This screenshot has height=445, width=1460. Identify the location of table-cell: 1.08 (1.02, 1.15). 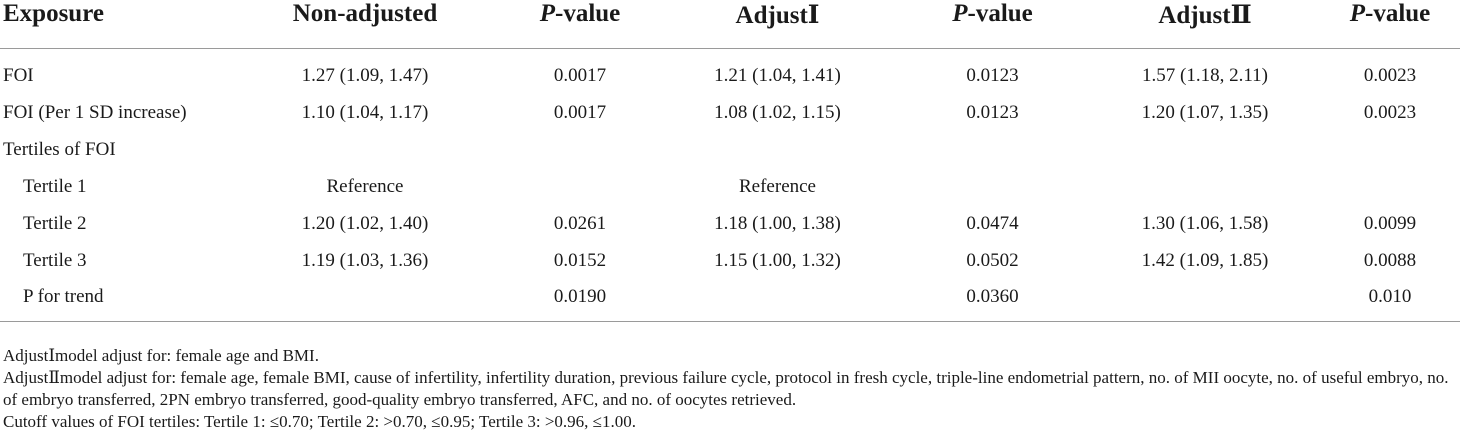
(777, 112).